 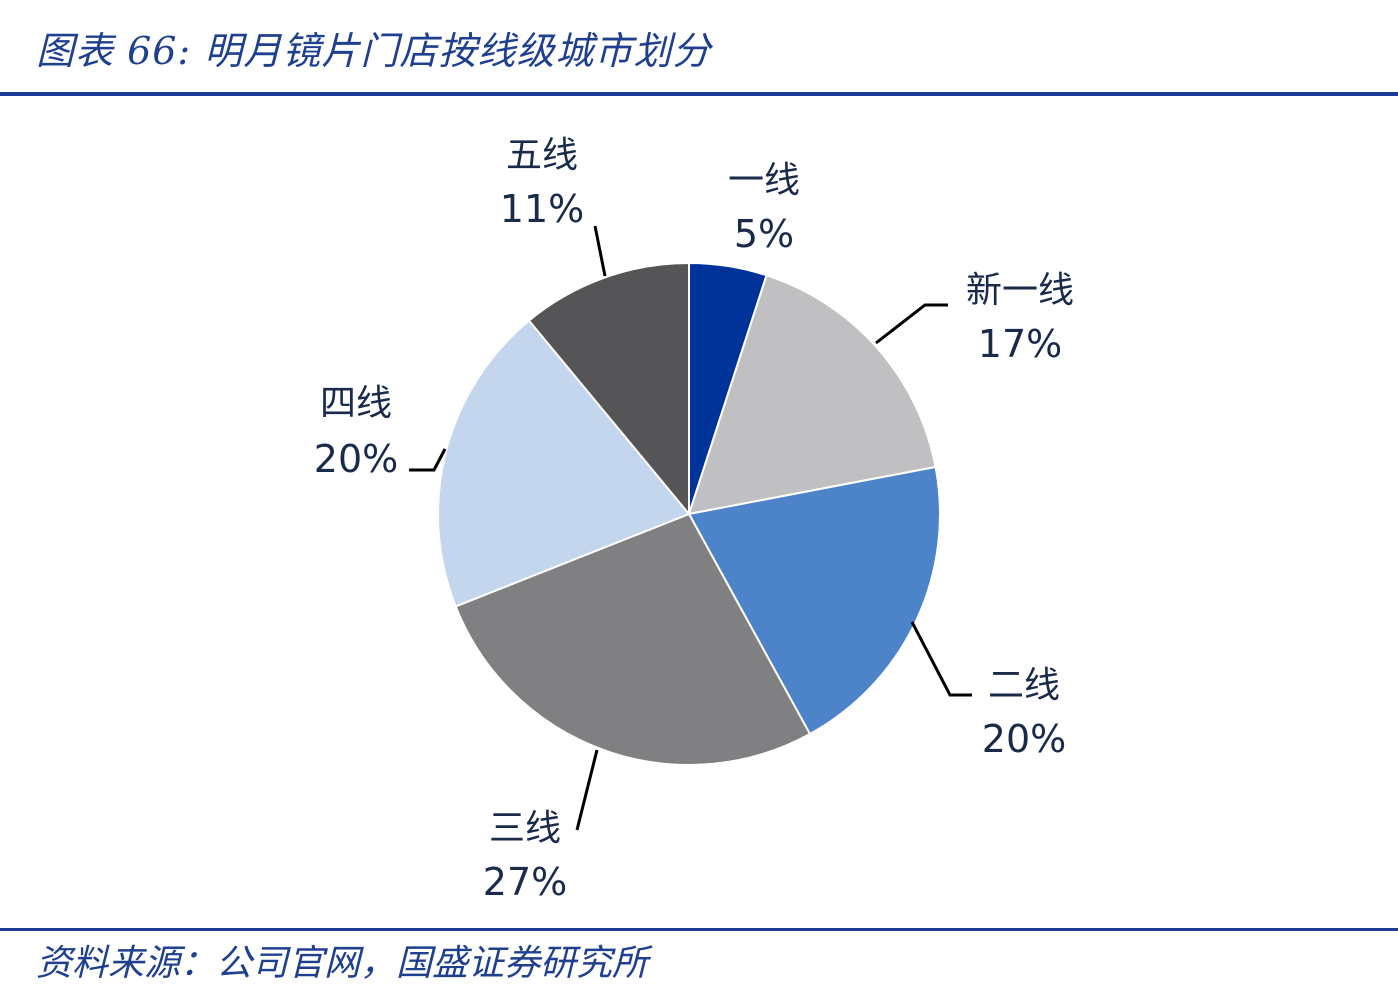 I want to click on pie-slice-tier4, so click(x=564, y=463).